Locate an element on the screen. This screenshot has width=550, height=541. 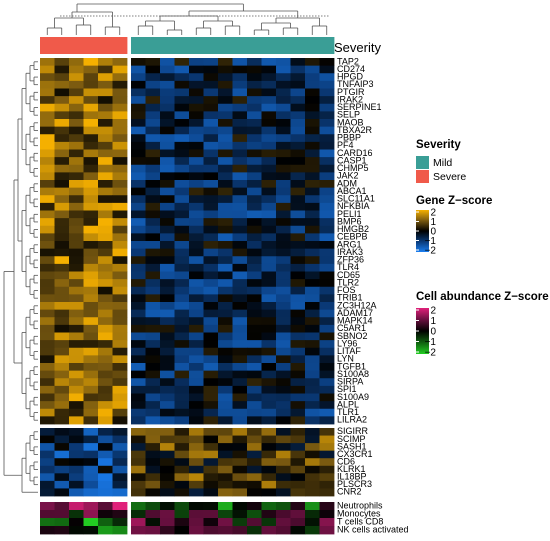
heatmap-cell-g1-casp1-col20 is located at coordinates (327, 161).